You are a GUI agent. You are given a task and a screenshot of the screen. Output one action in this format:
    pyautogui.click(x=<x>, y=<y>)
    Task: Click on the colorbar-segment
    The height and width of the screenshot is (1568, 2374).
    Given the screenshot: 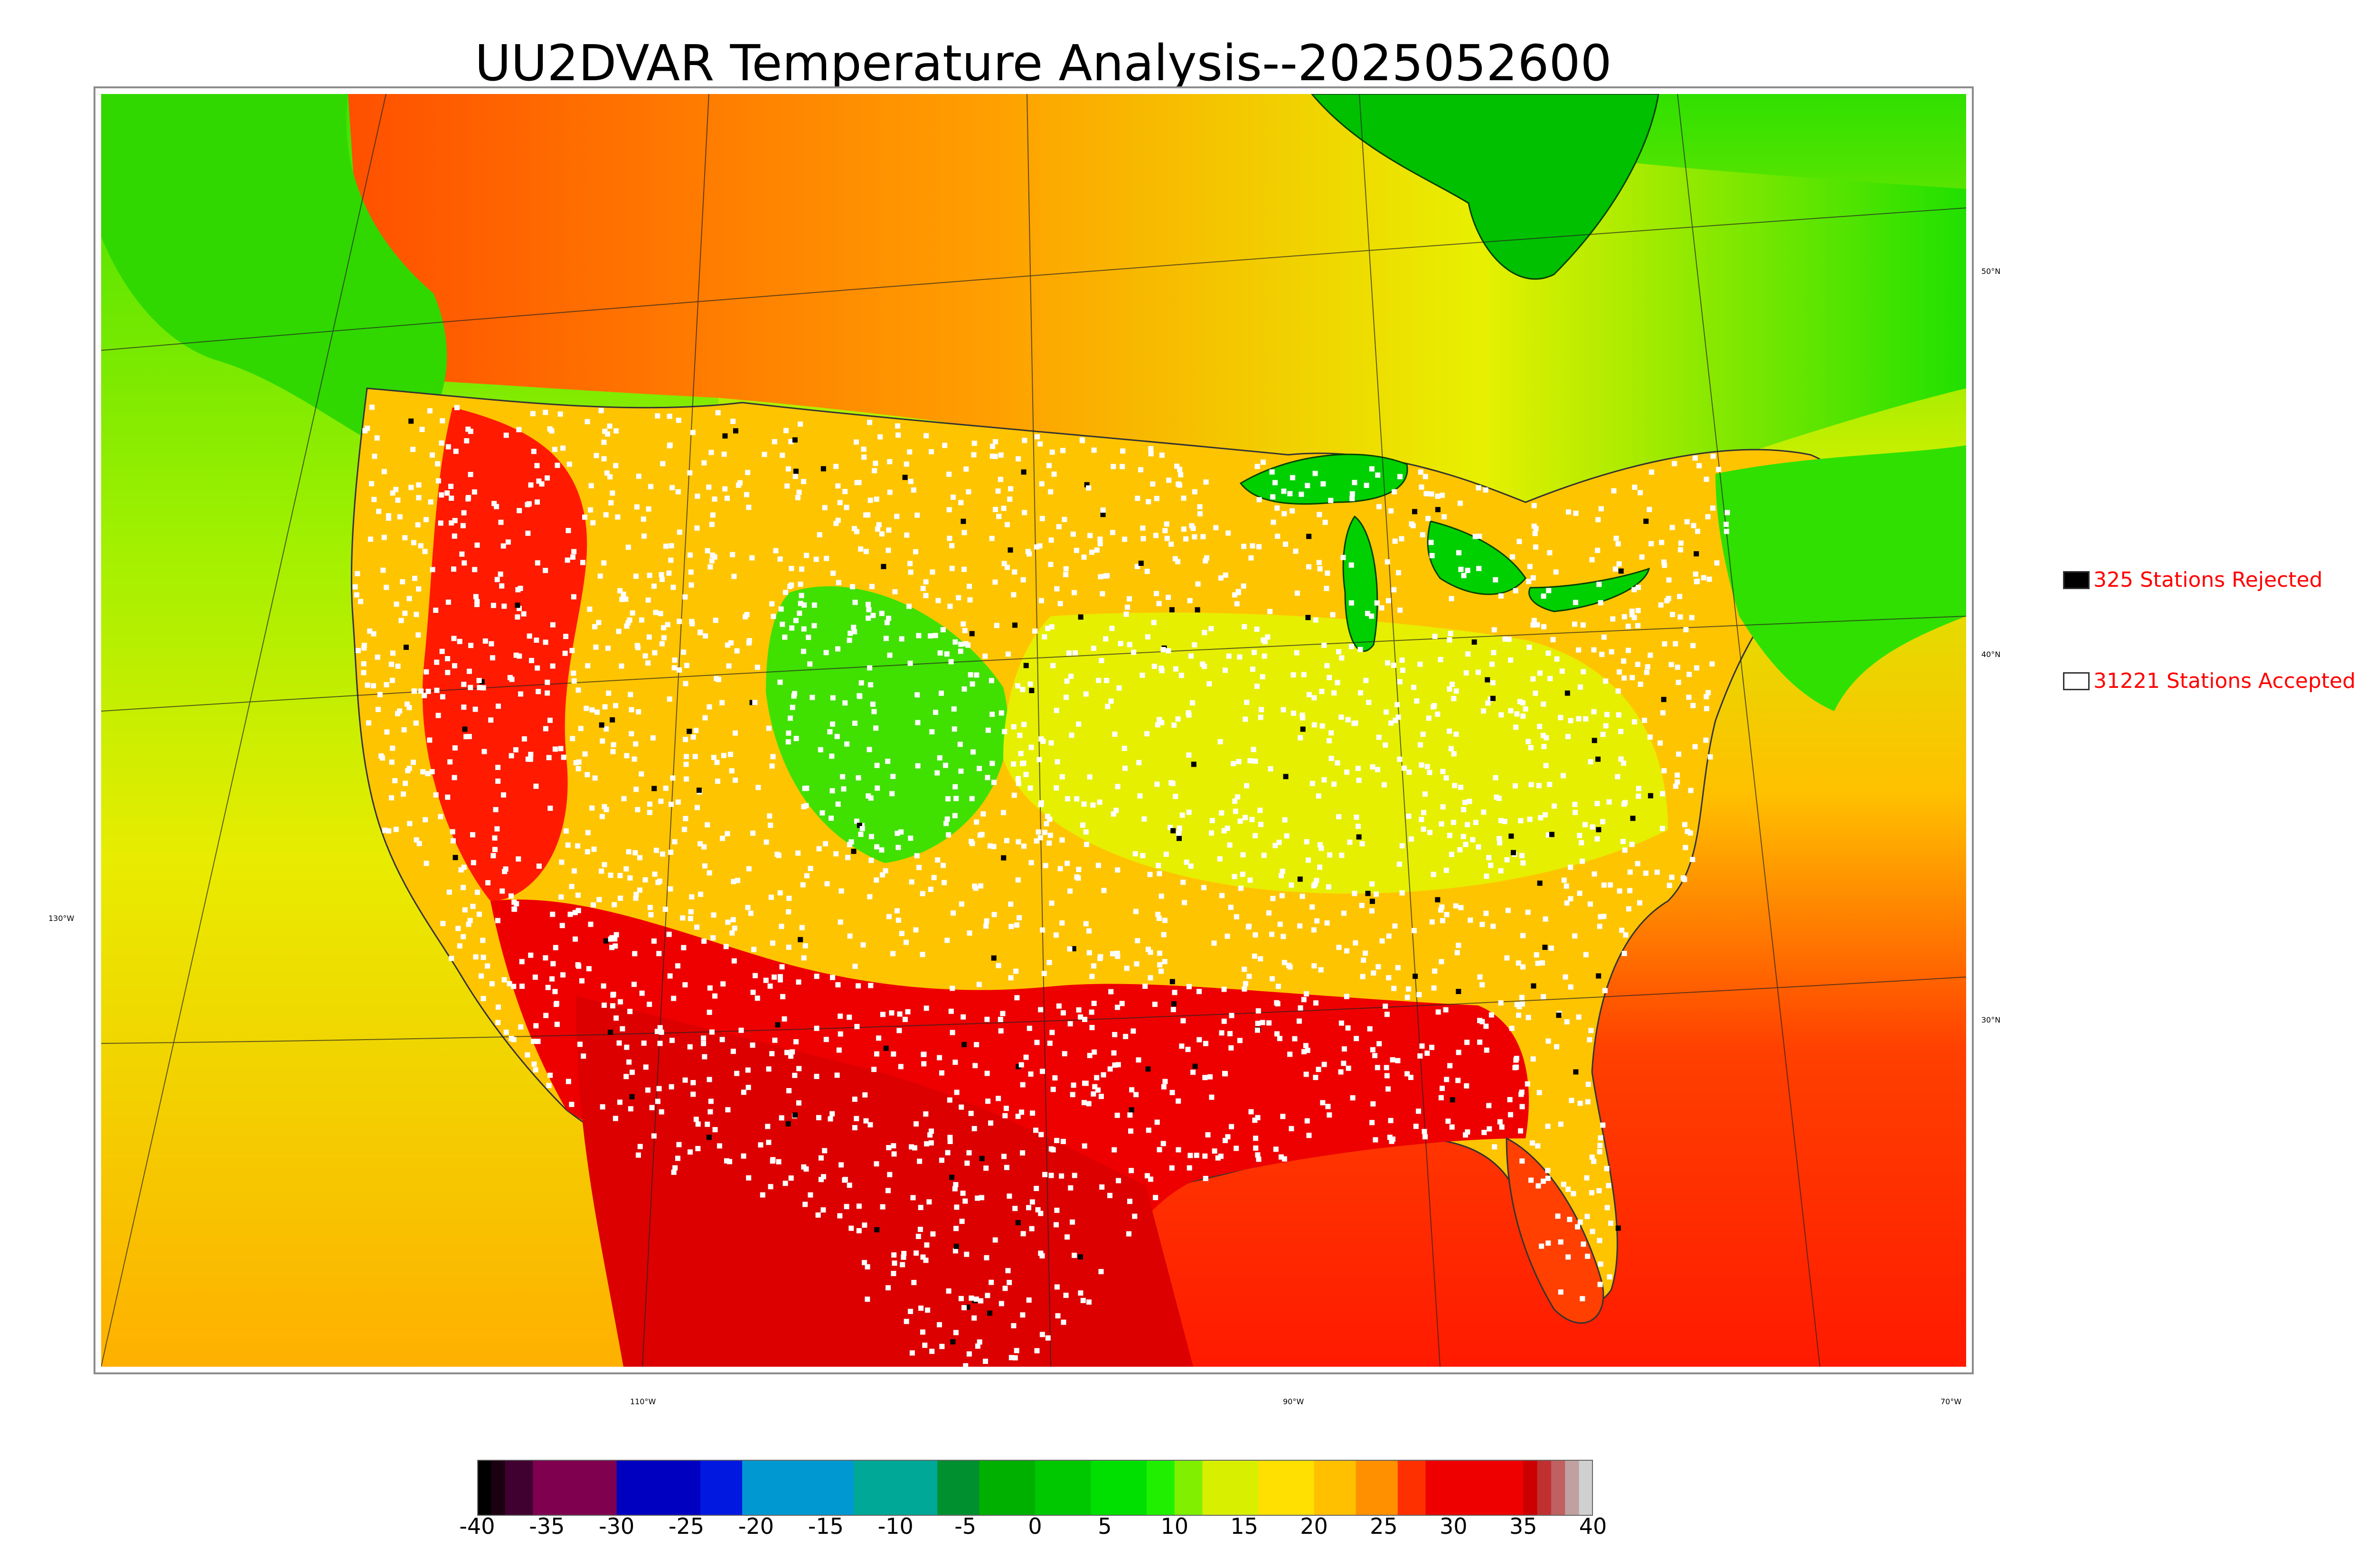 What is the action you would take?
    pyautogui.click(x=798, y=1488)
    